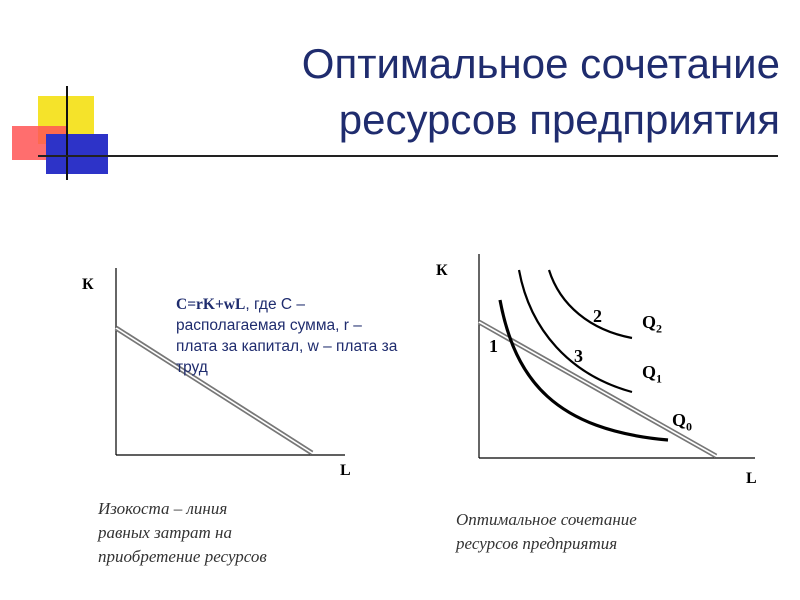 This screenshot has height=600, width=800. What do you see at coordinates (546, 519) in the screenshot?
I see `right-caption-line-1: Оптимальное сочетание` at bounding box center [546, 519].